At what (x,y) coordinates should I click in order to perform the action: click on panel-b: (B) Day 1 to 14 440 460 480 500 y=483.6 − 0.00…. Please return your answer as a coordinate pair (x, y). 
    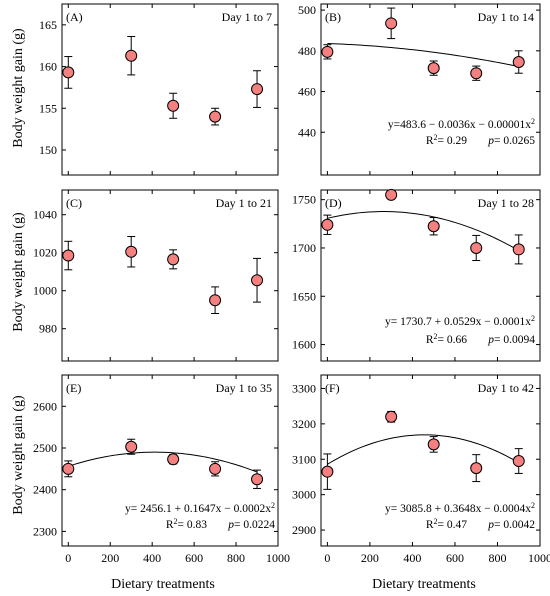
    Looking at the image, I should click on (419, 89).